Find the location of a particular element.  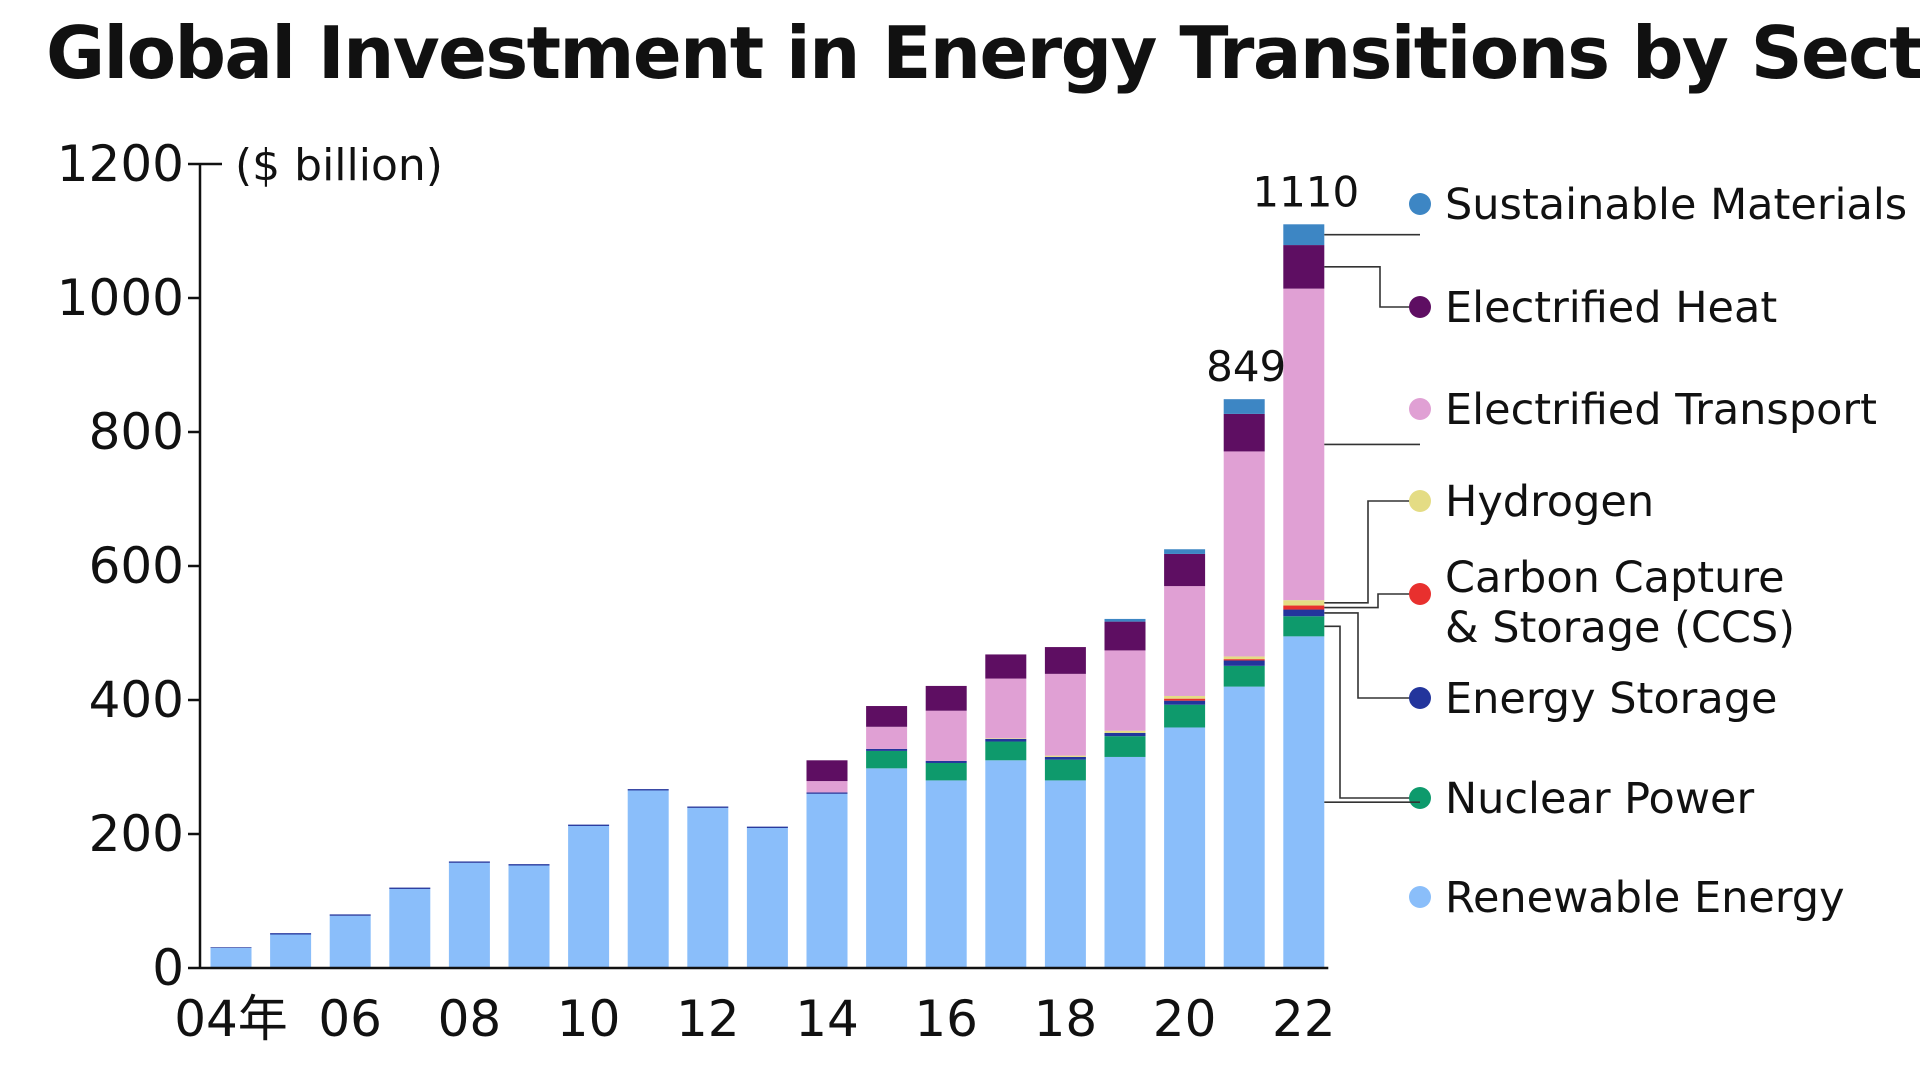

legend-label: Sustainable Materials is located at coordinates (1676, 205).